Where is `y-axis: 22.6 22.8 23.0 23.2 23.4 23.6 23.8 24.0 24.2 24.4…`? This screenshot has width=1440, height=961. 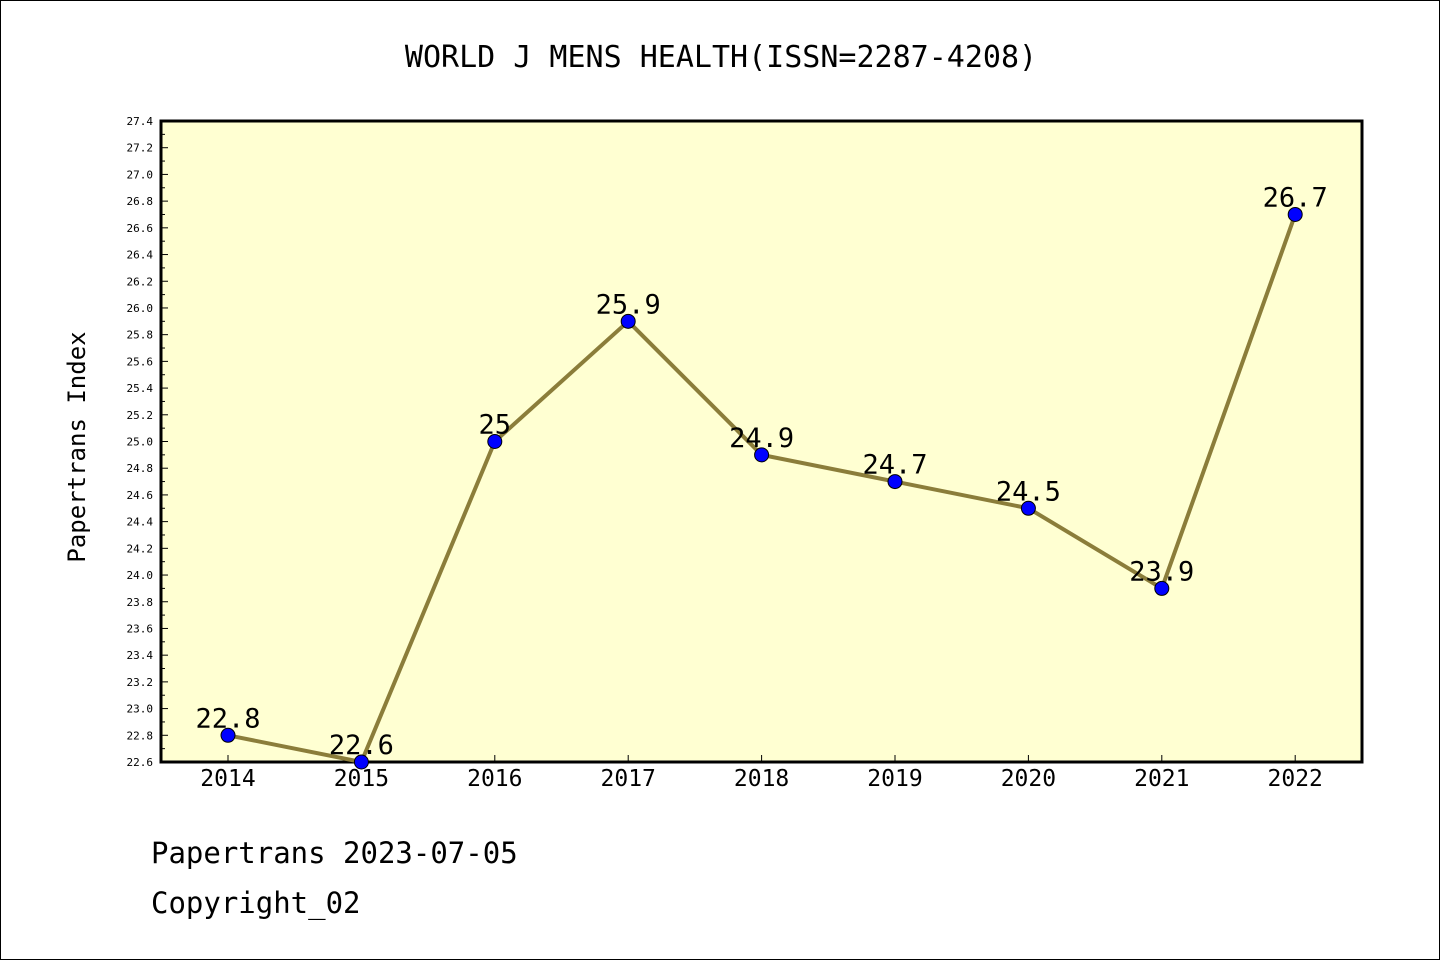
y-axis: 22.6 22.8 23.0 23.2 23.4 23.6 23.8 24.0 24.2 24.4… is located at coordinates (147, 442).